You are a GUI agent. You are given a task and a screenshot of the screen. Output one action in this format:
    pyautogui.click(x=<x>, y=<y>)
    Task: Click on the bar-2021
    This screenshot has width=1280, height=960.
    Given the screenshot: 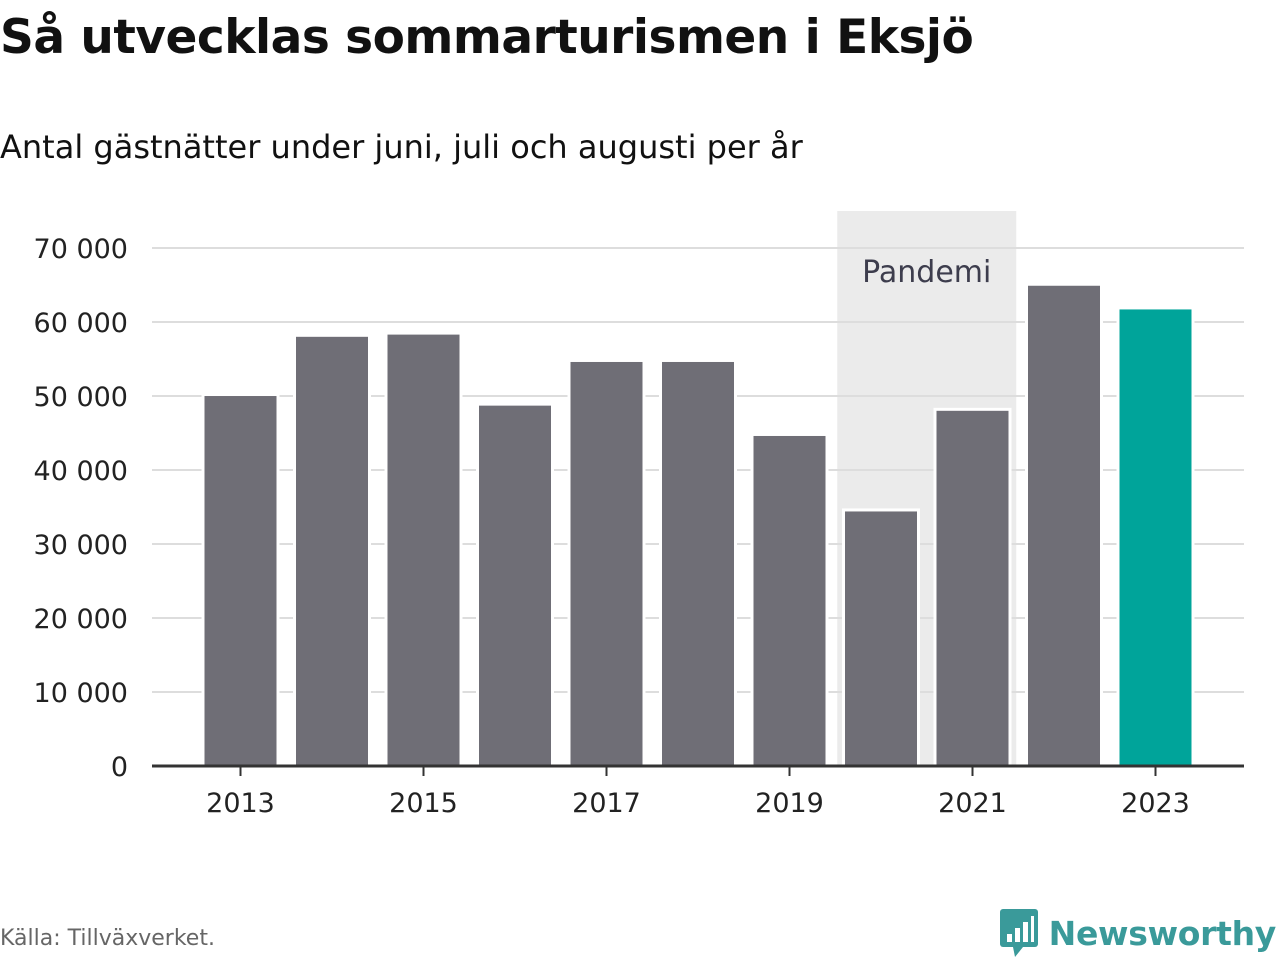 What is the action you would take?
    pyautogui.click(x=972, y=587)
    